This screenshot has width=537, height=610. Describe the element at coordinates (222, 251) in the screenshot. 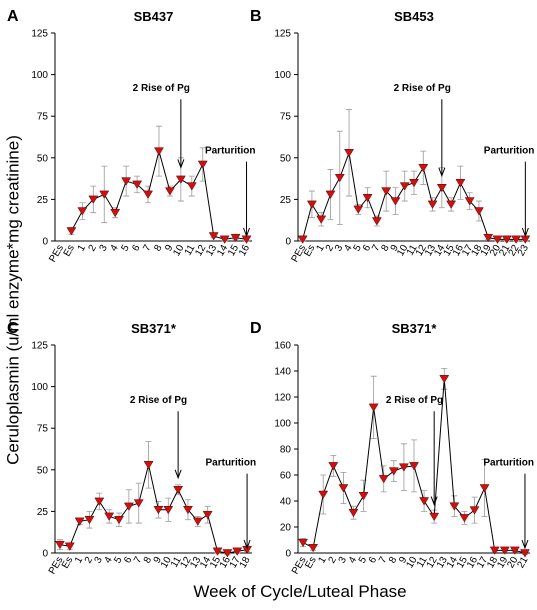

I see `x-tick-label: 14` at that location.